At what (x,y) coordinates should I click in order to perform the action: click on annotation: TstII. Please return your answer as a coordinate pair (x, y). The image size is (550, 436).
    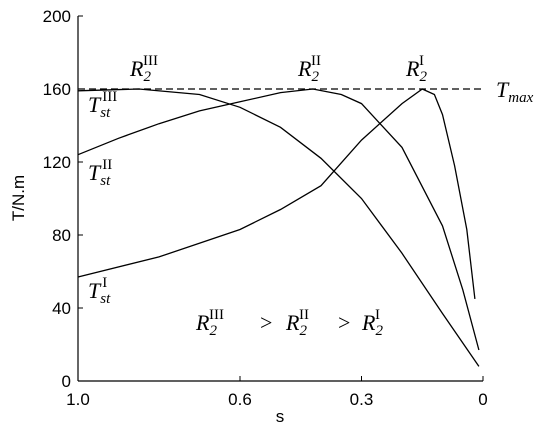
    Looking at the image, I should click on (100, 173).